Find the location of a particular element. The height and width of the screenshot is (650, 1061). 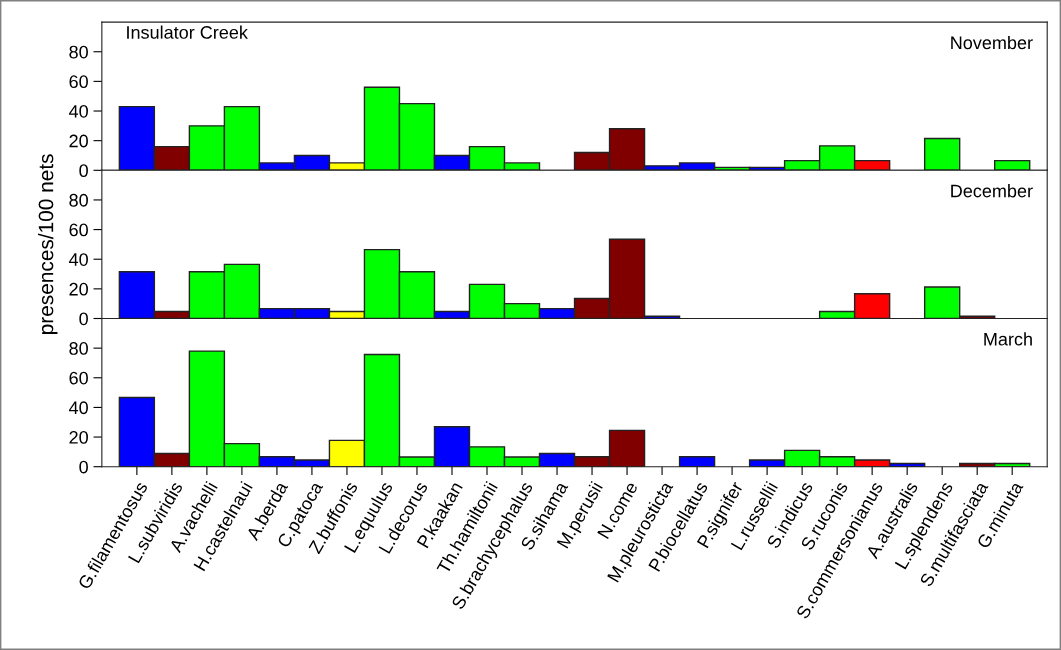

annotation: November is located at coordinates (992, 42).